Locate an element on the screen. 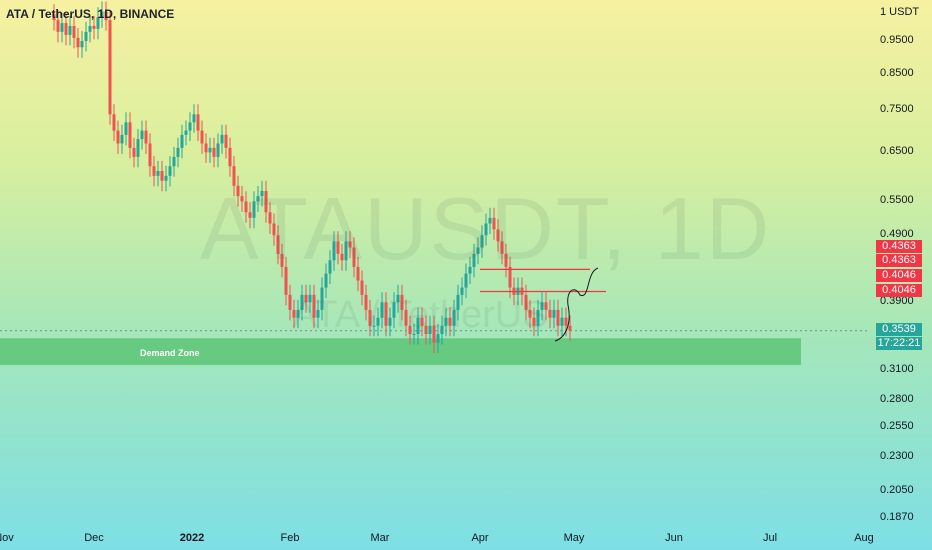 The width and height of the screenshot is (932, 550). x-tick-label: Nov is located at coordinates (7, 538).